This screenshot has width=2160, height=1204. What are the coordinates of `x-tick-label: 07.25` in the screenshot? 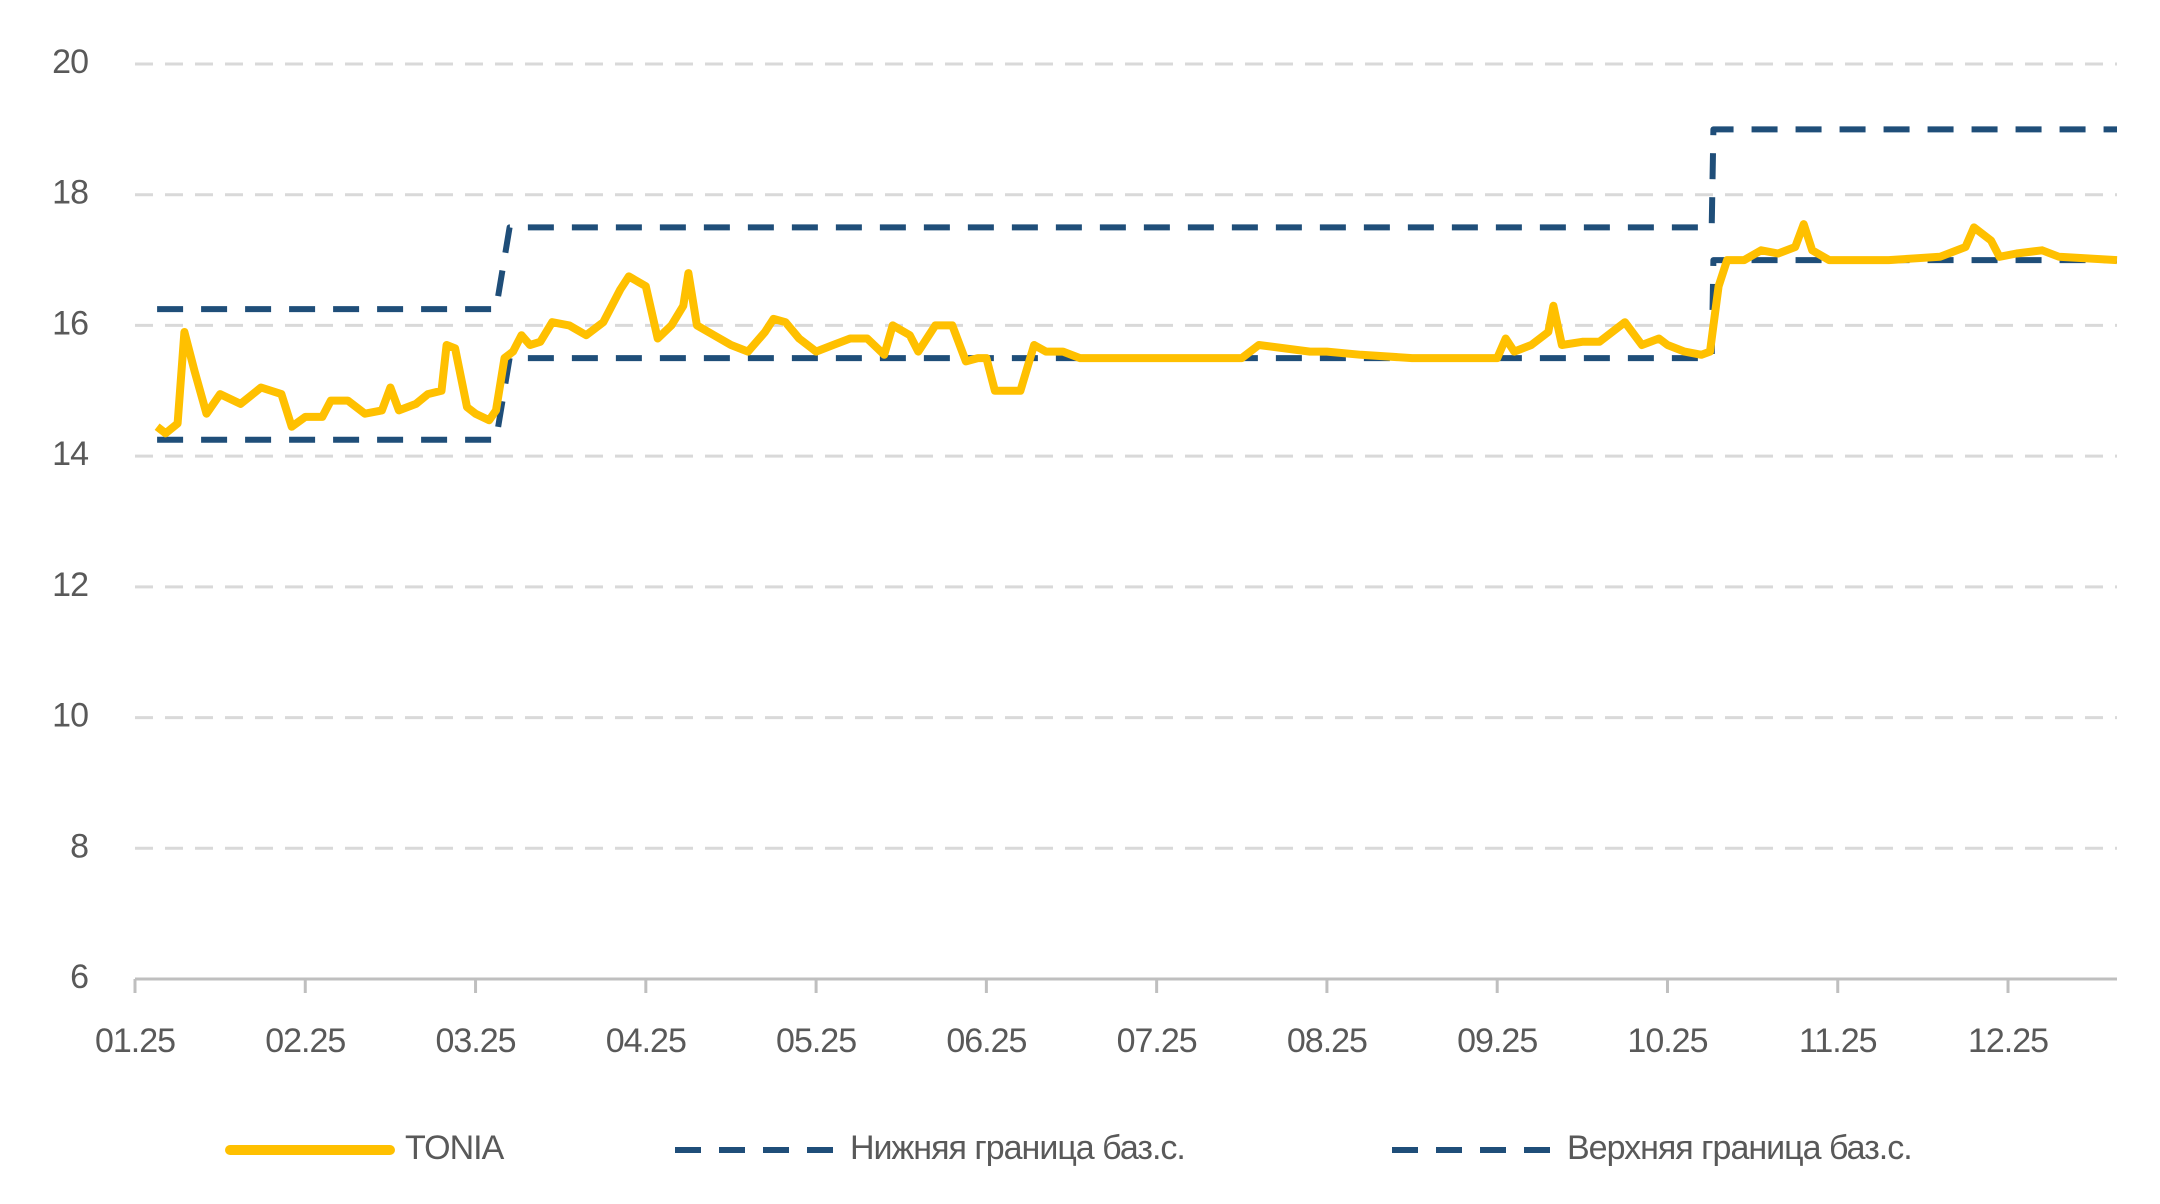 It's located at (1157, 1041).